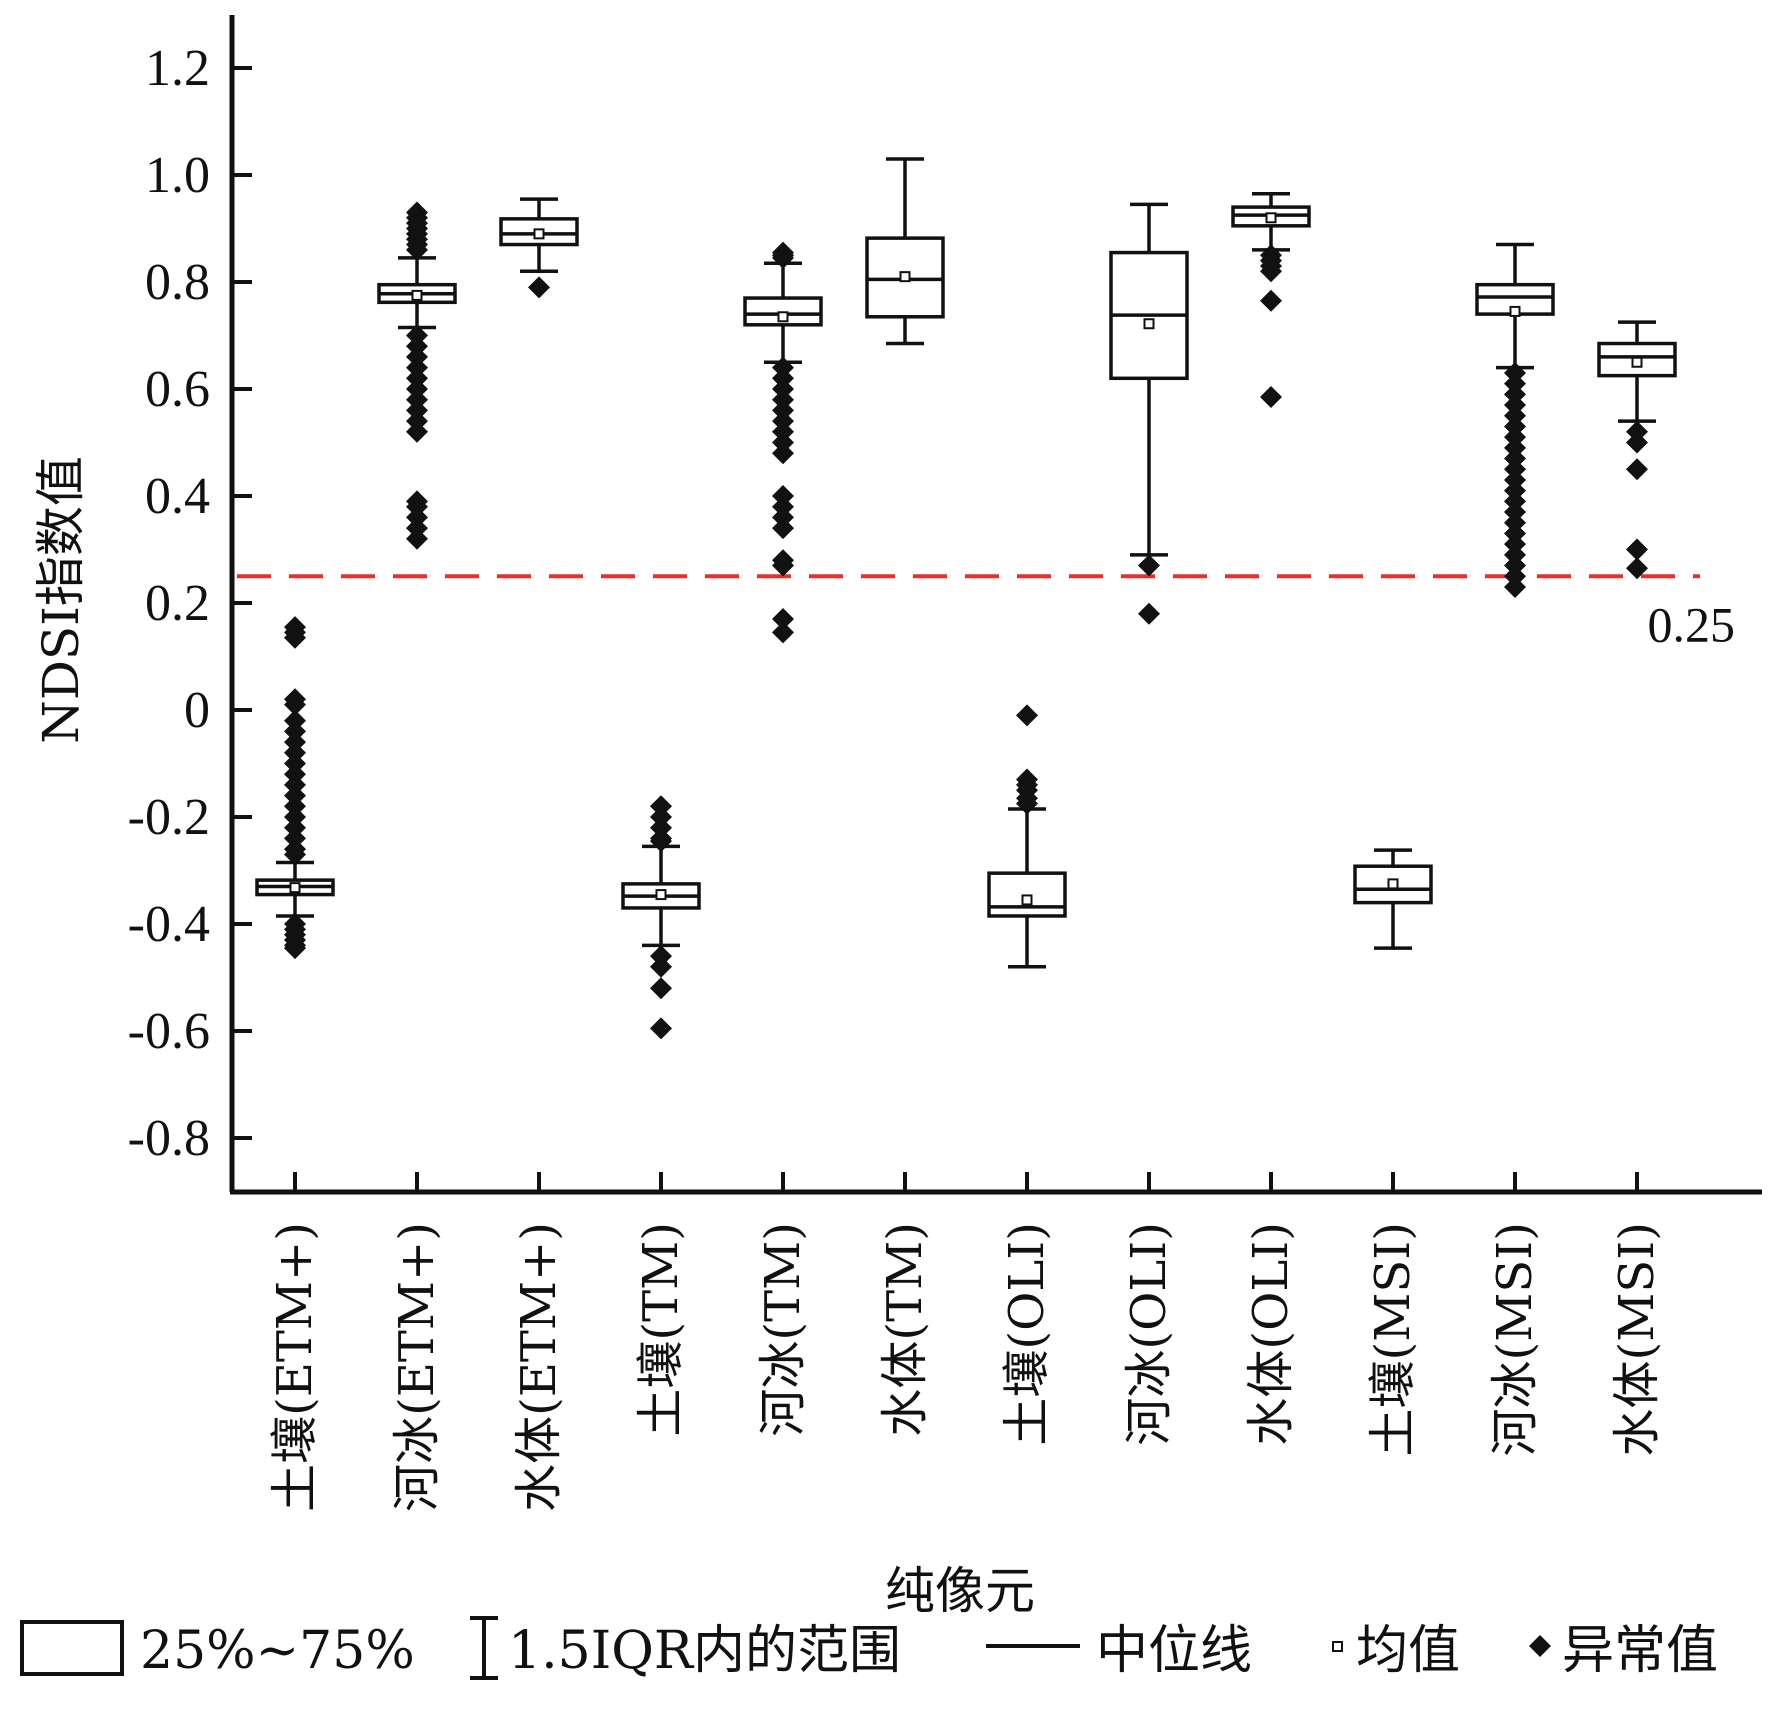 This screenshot has height=1710, width=1782. Describe the element at coordinates (1271, 1334) in the screenshot. I see `x-category-label: 水体(OLI)` at that location.